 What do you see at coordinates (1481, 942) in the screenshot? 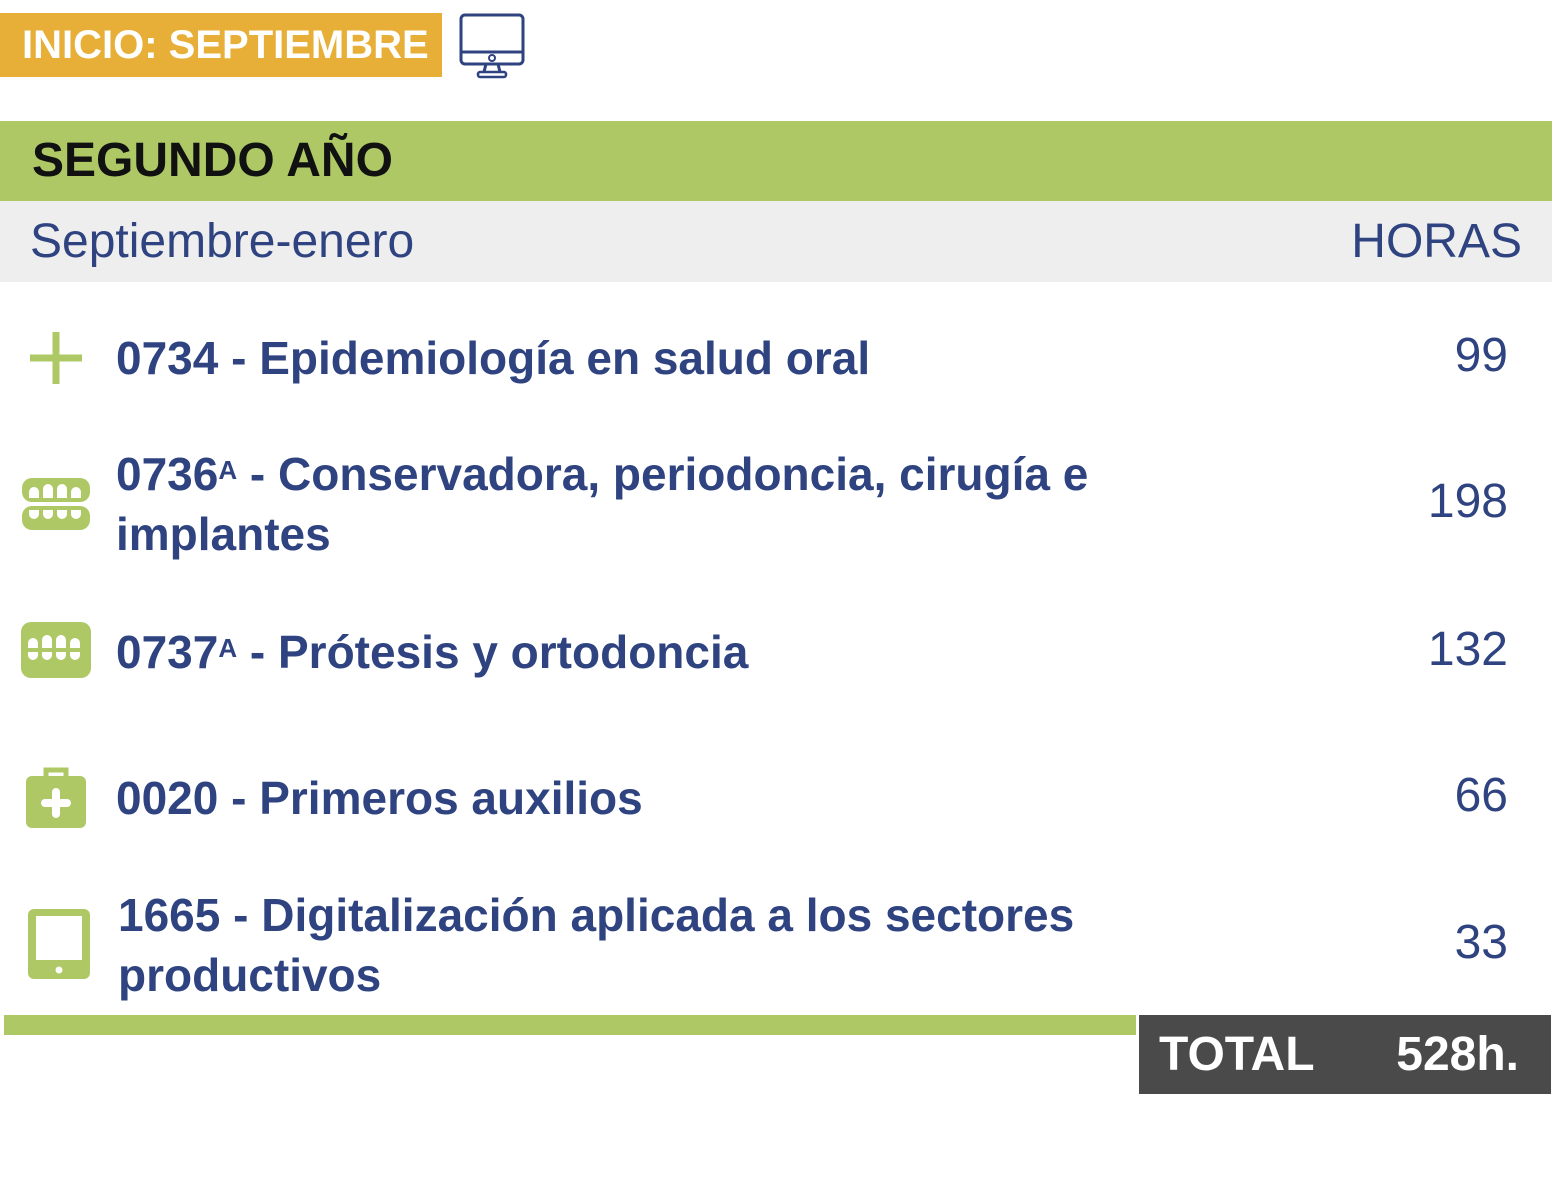
I see `module-hours: 33` at bounding box center [1481, 942].